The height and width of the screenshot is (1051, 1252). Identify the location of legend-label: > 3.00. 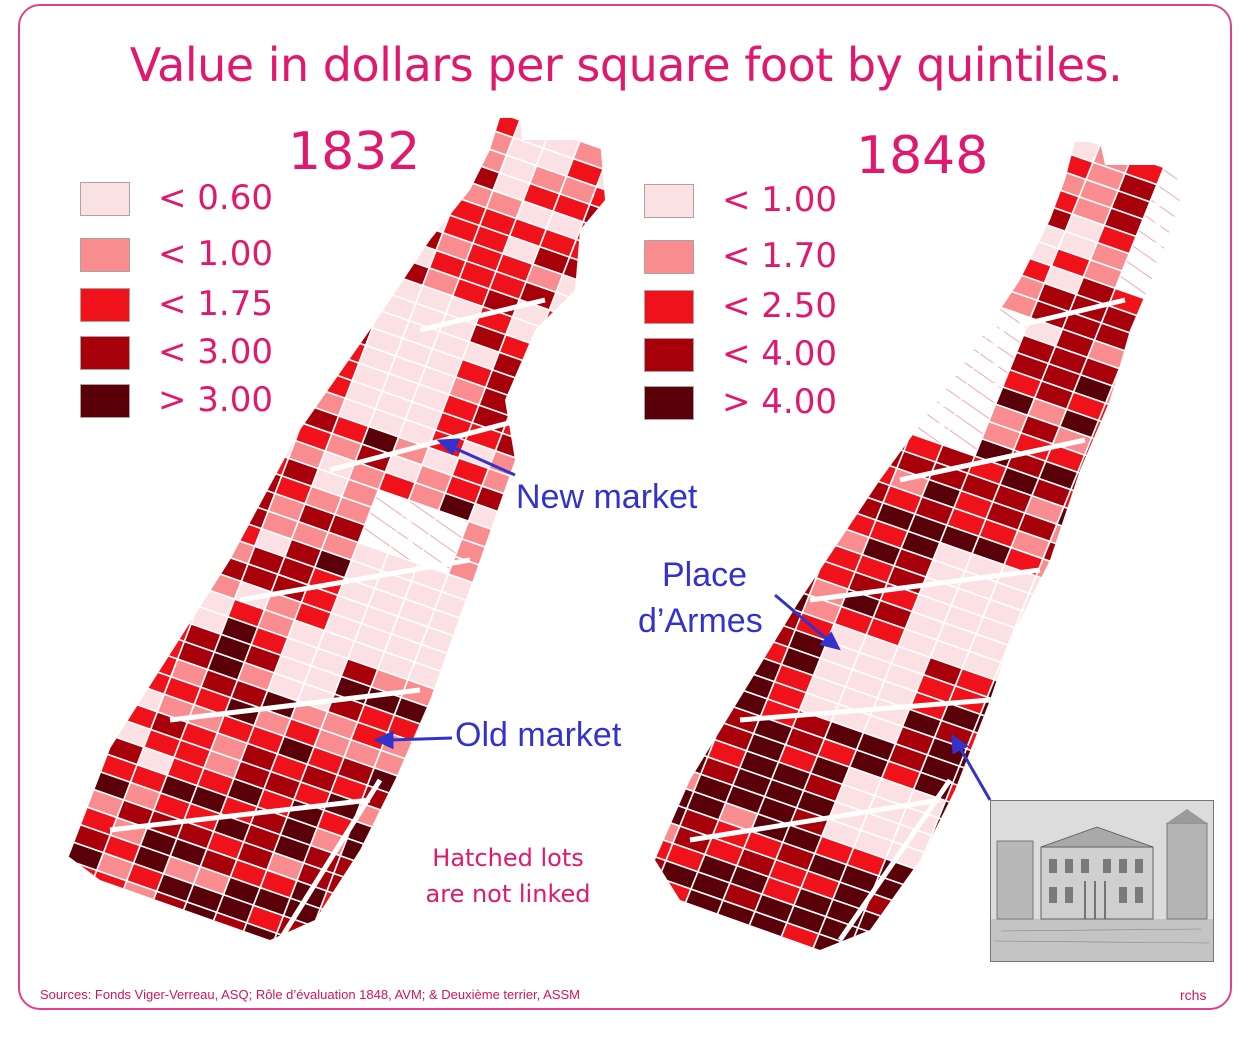
(215, 400).